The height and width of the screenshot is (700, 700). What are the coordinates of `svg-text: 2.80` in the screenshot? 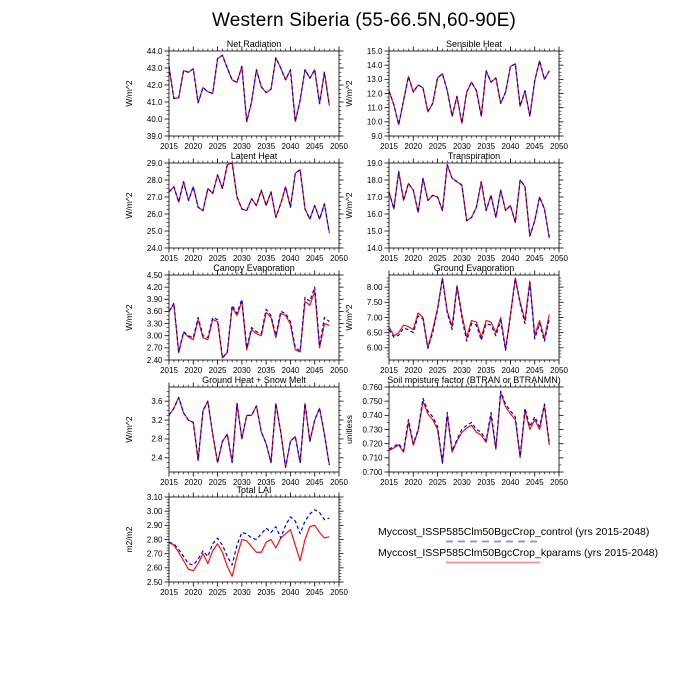 It's located at (155, 539).